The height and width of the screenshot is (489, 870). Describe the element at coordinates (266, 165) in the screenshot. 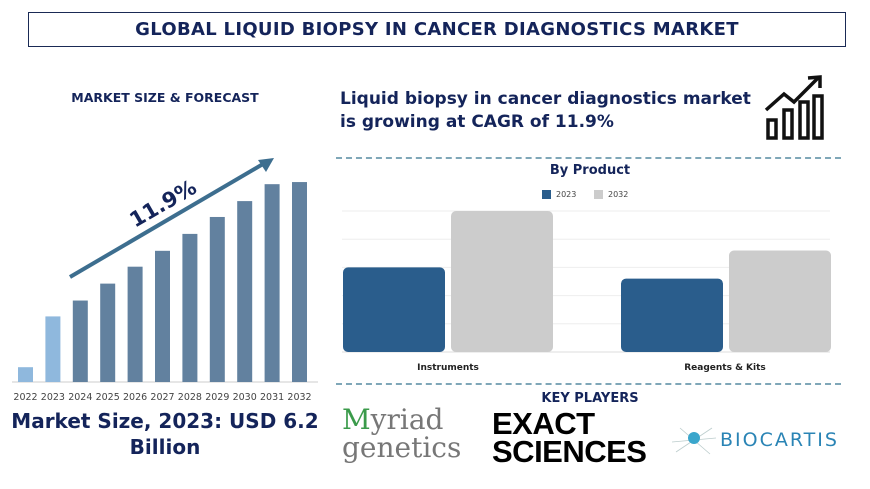

I see `arrow-head` at that location.